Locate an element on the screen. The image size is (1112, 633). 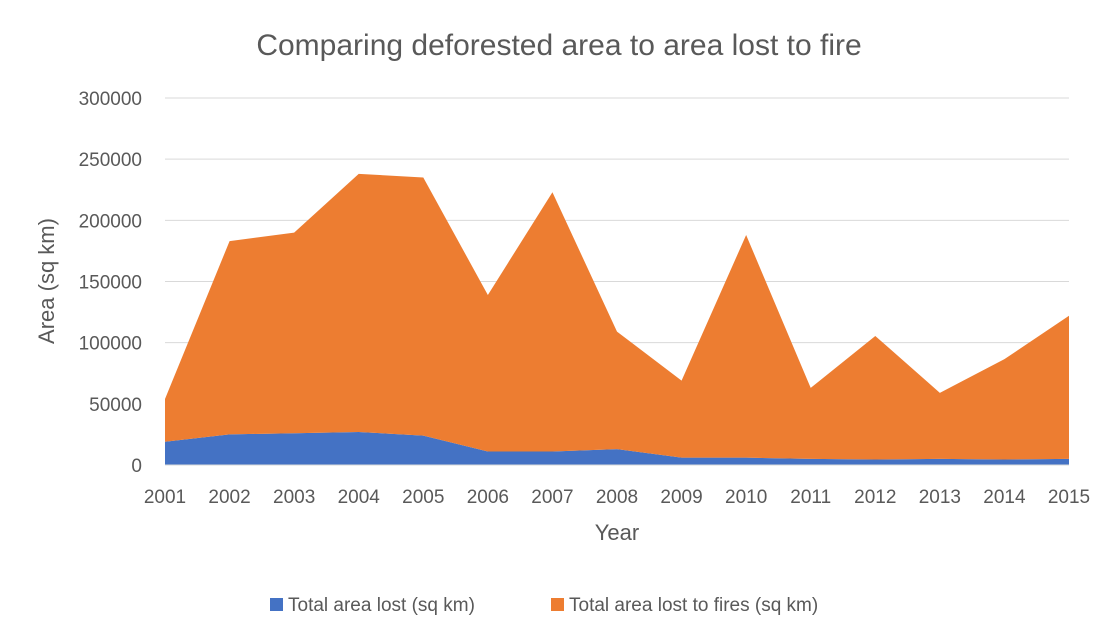
x-tick-label: 2013 is located at coordinates (940, 497).